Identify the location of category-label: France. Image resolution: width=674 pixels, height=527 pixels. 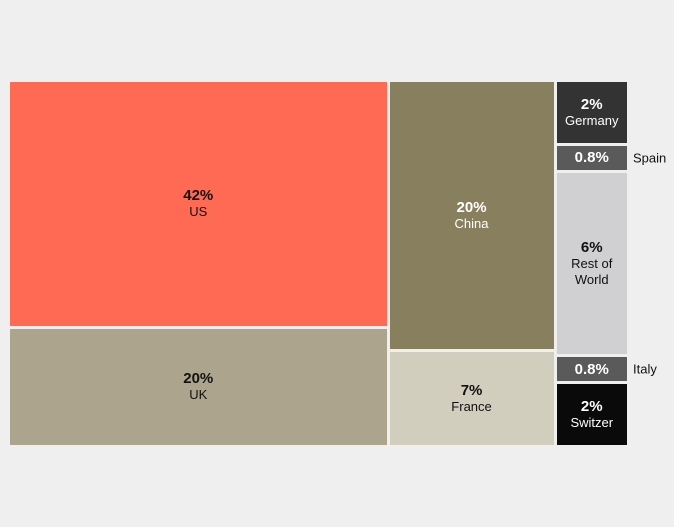
(471, 406).